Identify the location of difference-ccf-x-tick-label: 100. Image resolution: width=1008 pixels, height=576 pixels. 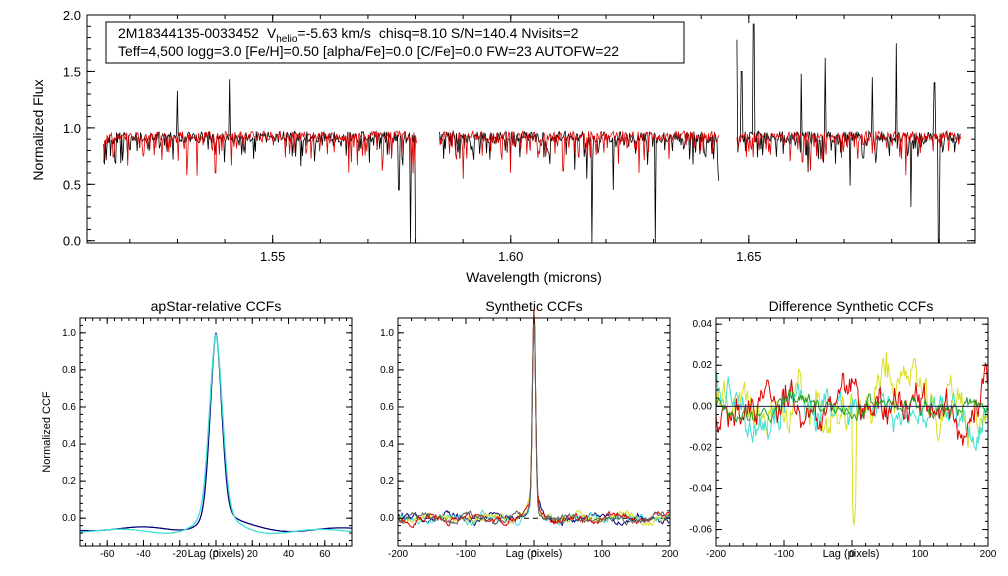
(920, 554).